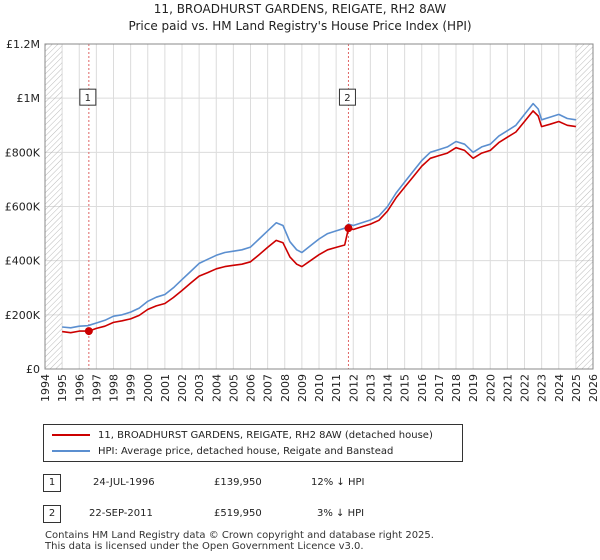 Image resolution: width=600 pixels, height=560 pixels. I want to click on x-tick-label: 2022, so click(525, 388).